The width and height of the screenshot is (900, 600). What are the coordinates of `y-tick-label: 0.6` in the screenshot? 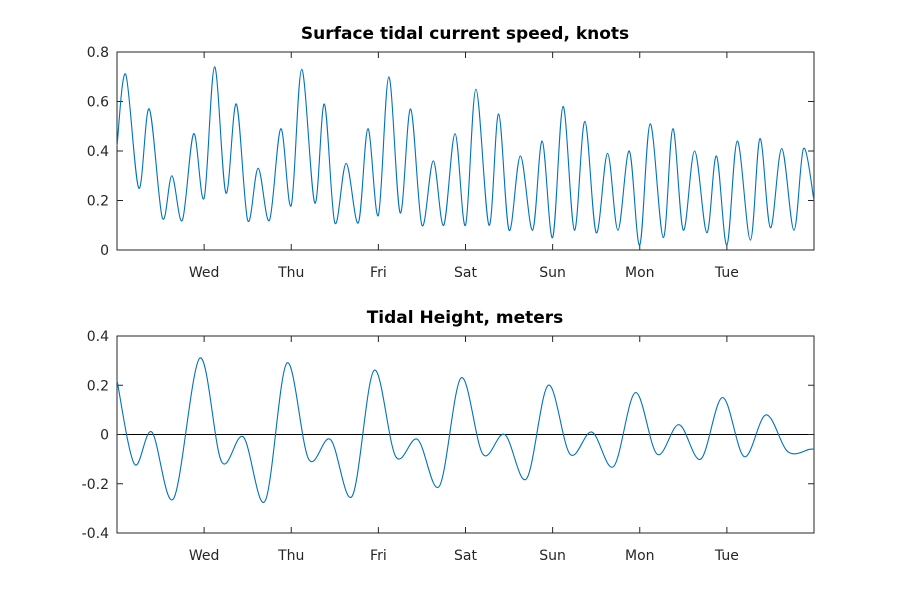 It's located at (98, 103).